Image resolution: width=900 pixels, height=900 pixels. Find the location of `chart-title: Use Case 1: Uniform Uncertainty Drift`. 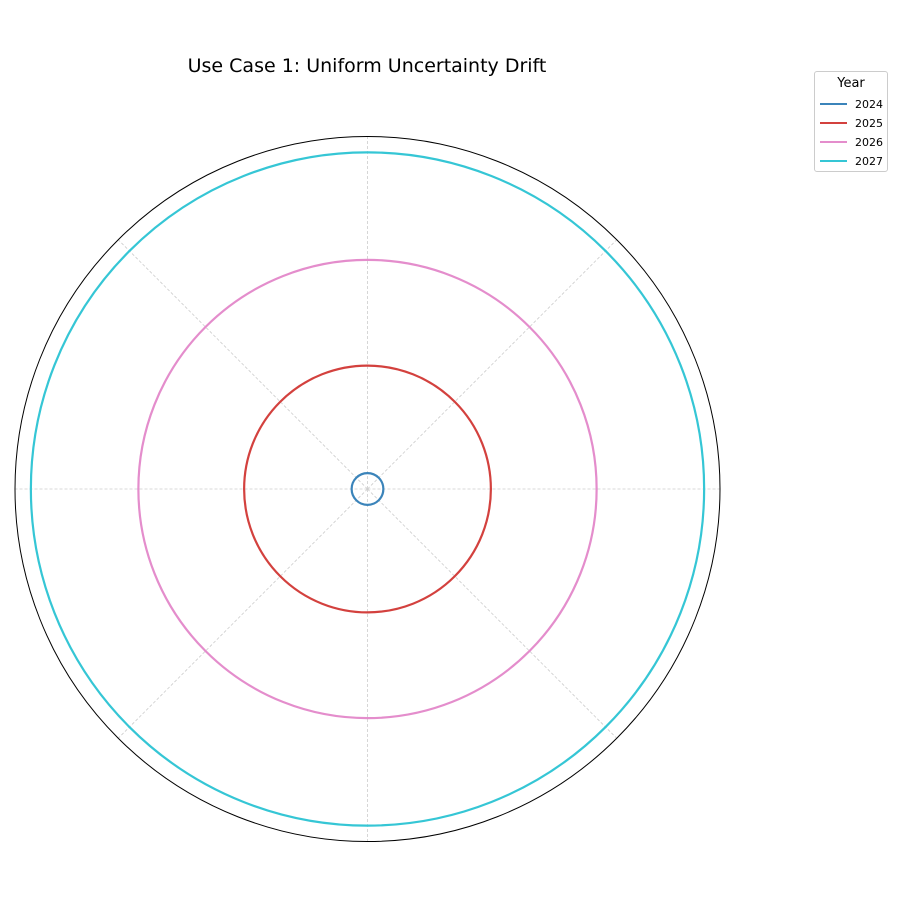

chart-title: Use Case 1: Uniform Uncertainty Drift is located at coordinates (367, 66).